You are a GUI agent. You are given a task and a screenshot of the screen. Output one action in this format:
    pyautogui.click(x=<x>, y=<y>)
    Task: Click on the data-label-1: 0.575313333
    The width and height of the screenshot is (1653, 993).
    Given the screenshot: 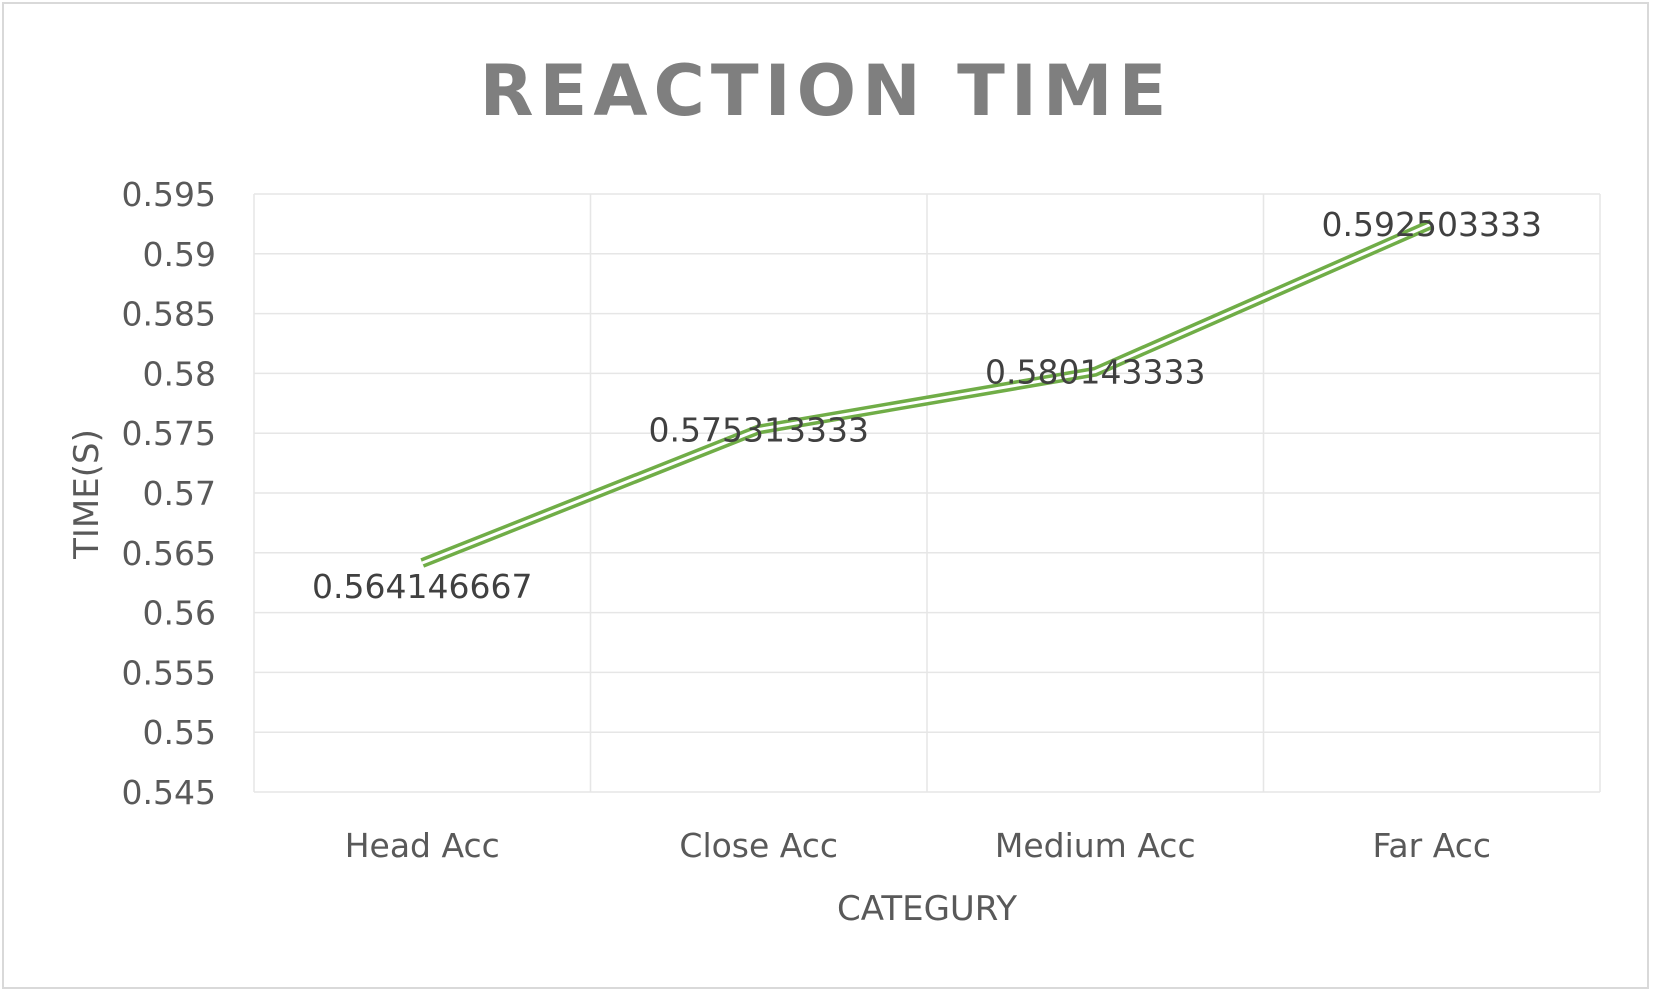 What is the action you would take?
    pyautogui.click(x=759, y=429)
    